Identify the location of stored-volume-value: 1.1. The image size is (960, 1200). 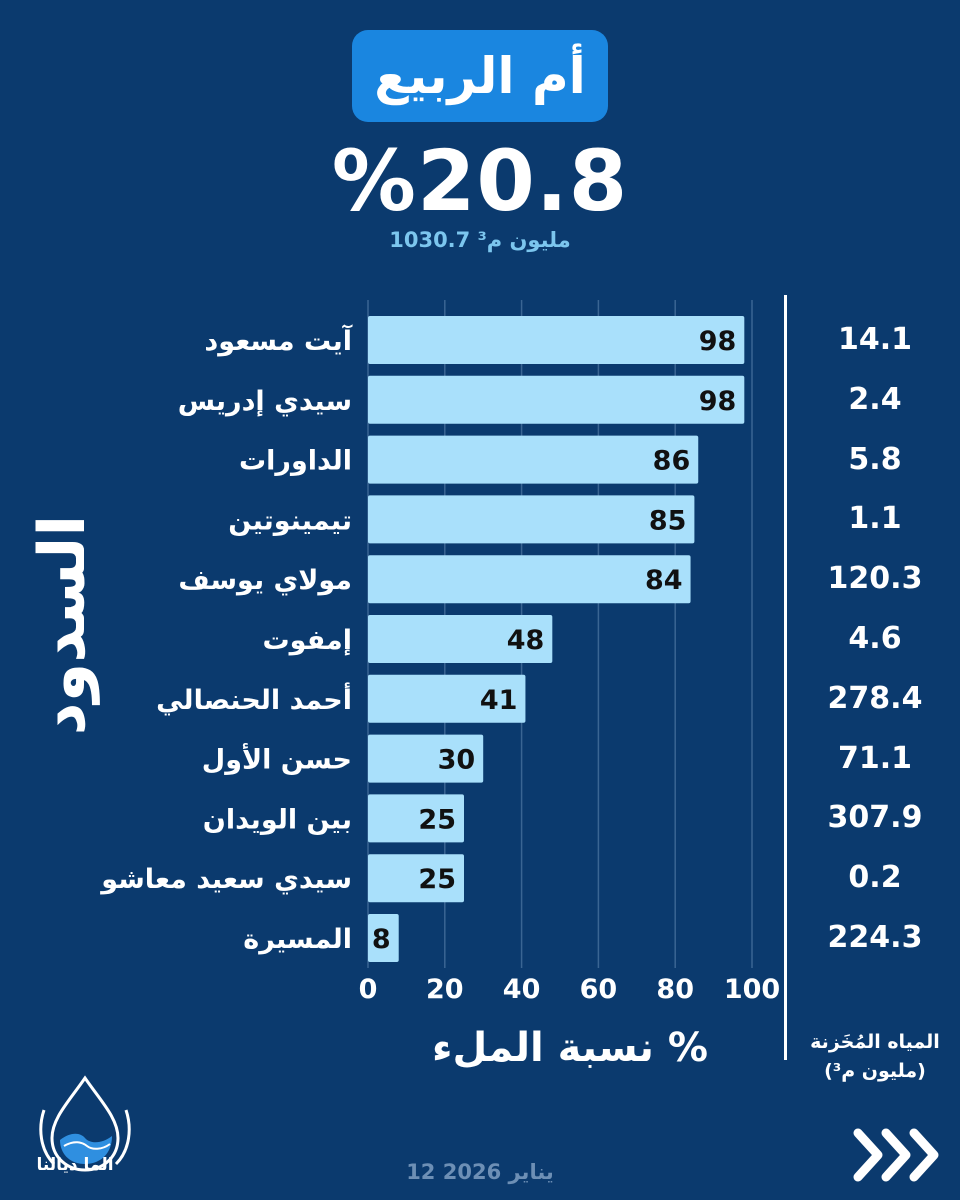
(875, 519).